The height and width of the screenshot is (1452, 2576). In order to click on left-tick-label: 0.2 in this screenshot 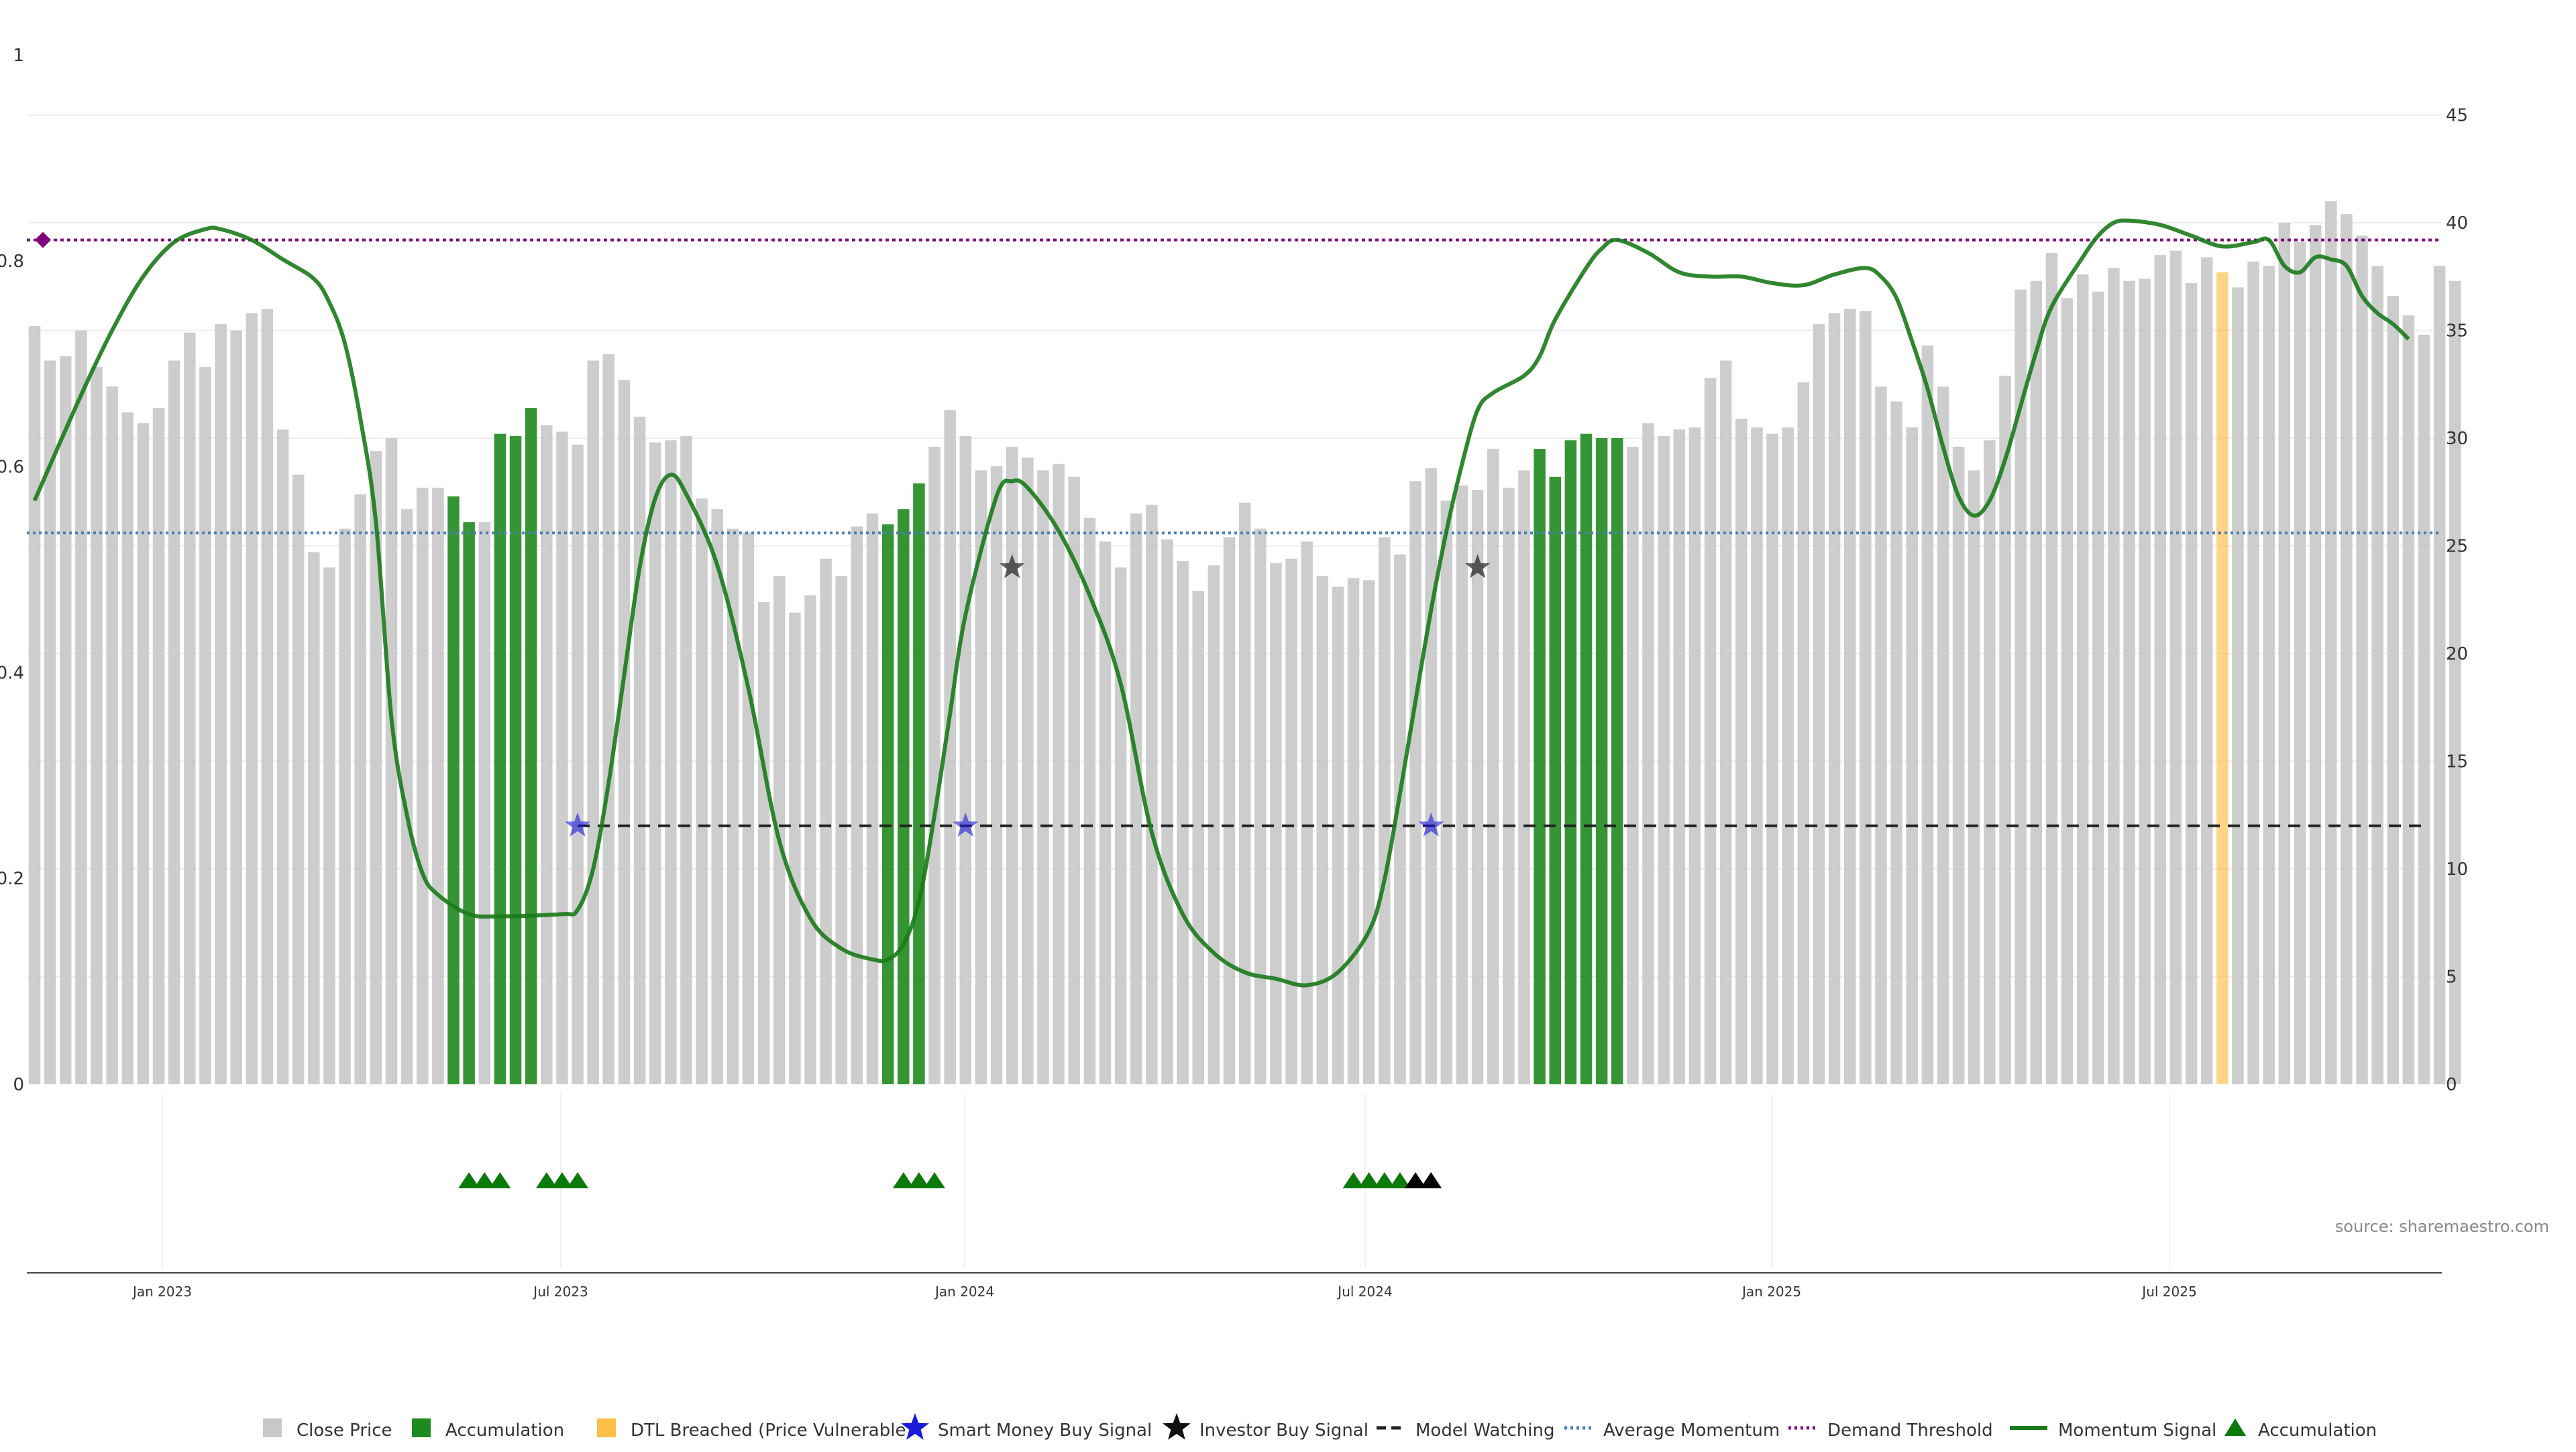, I will do `click(12, 879)`.